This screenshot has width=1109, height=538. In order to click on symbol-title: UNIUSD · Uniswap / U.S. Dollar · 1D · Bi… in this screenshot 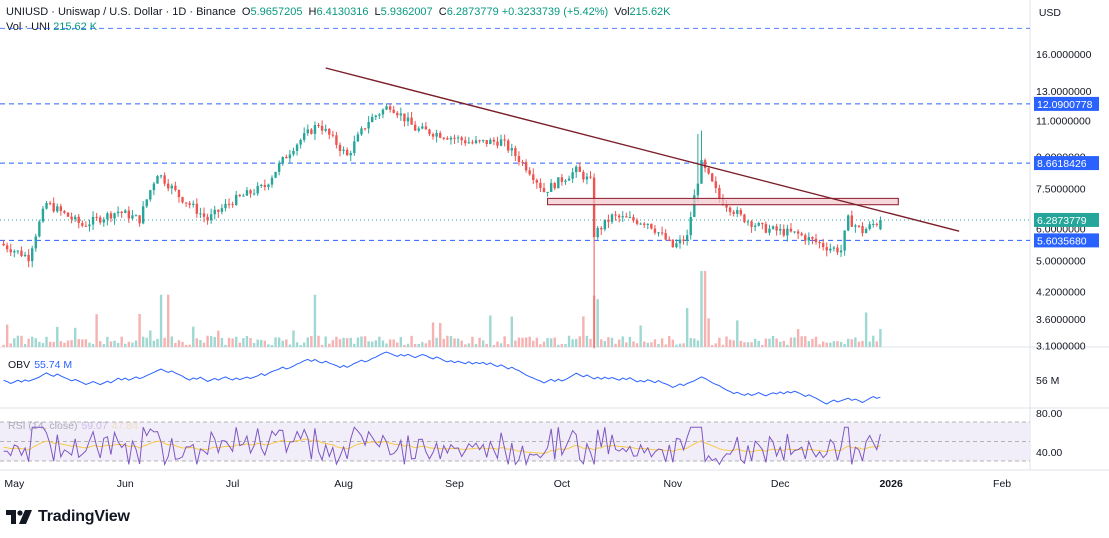, I will do `click(121, 12)`.